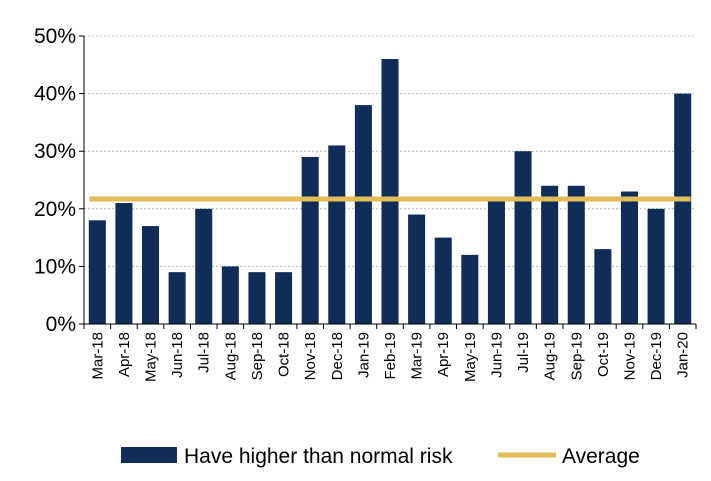 This screenshot has width=711, height=481. Describe the element at coordinates (363, 355) in the screenshot. I see `x-tick-label: Jan-19` at that location.